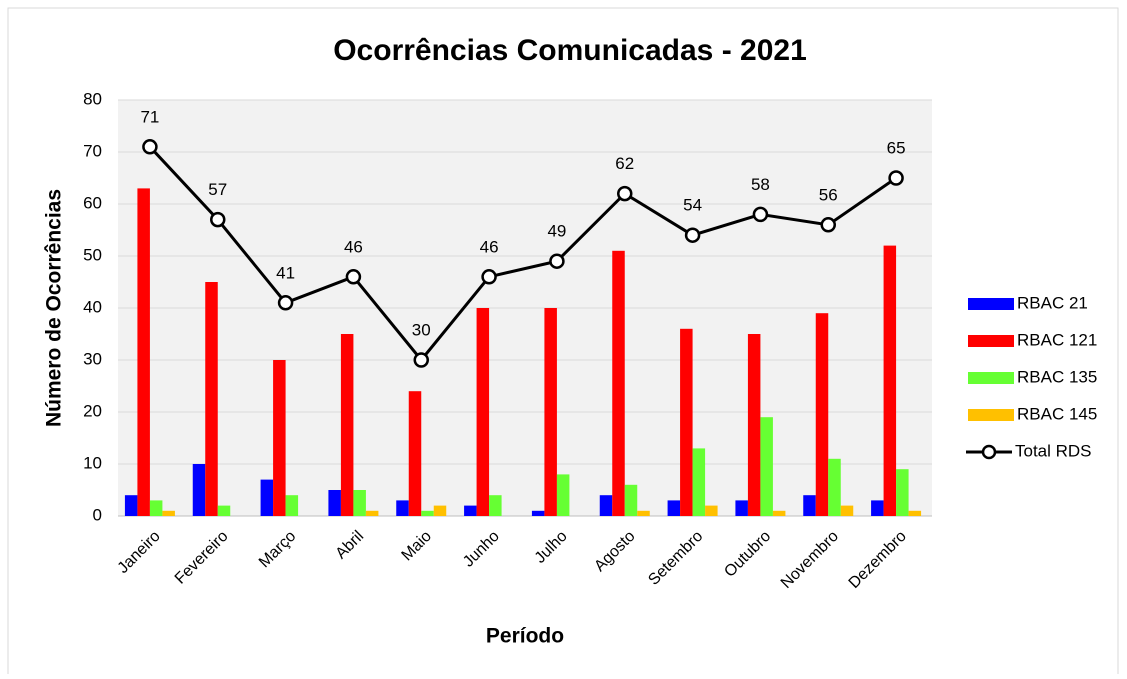 The image size is (1127, 679). What do you see at coordinates (421, 329) in the screenshot?
I see `data-label: 30` at bounding box center [421, 329].